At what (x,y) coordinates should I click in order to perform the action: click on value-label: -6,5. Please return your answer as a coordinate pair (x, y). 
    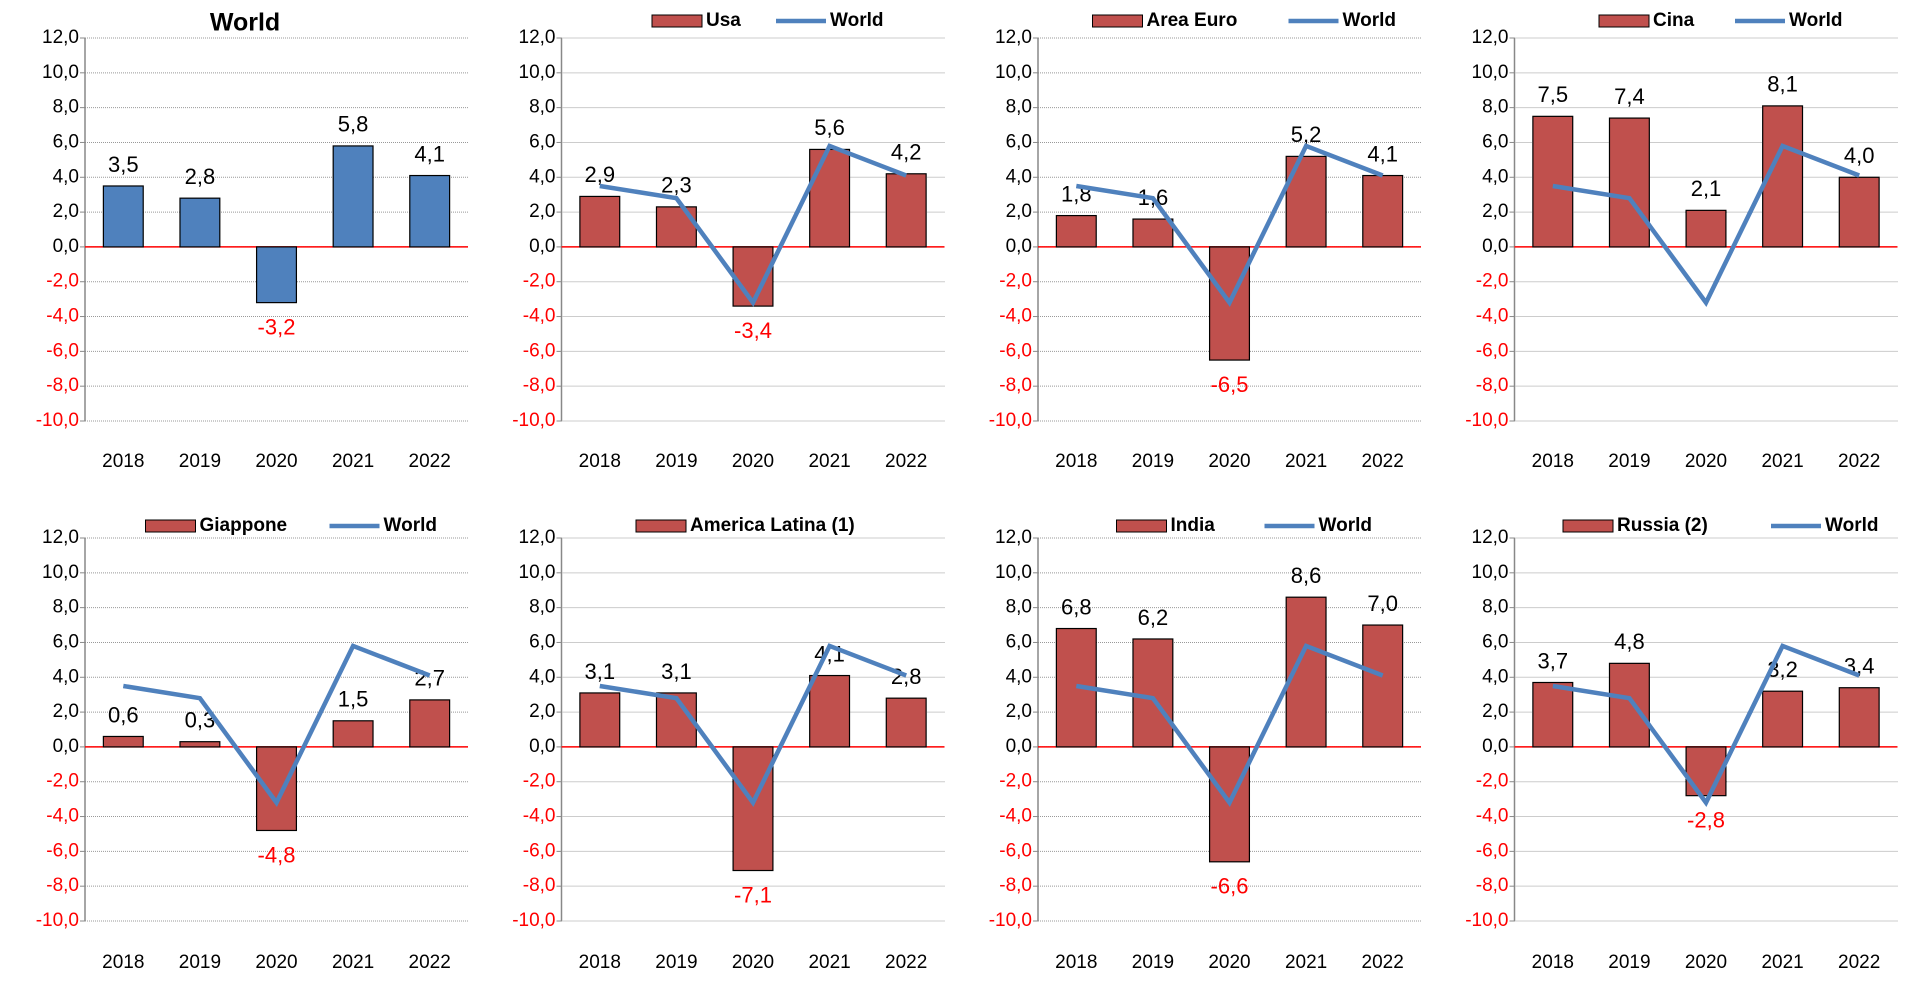
    Looking at the image, I should click on (1230, 384).